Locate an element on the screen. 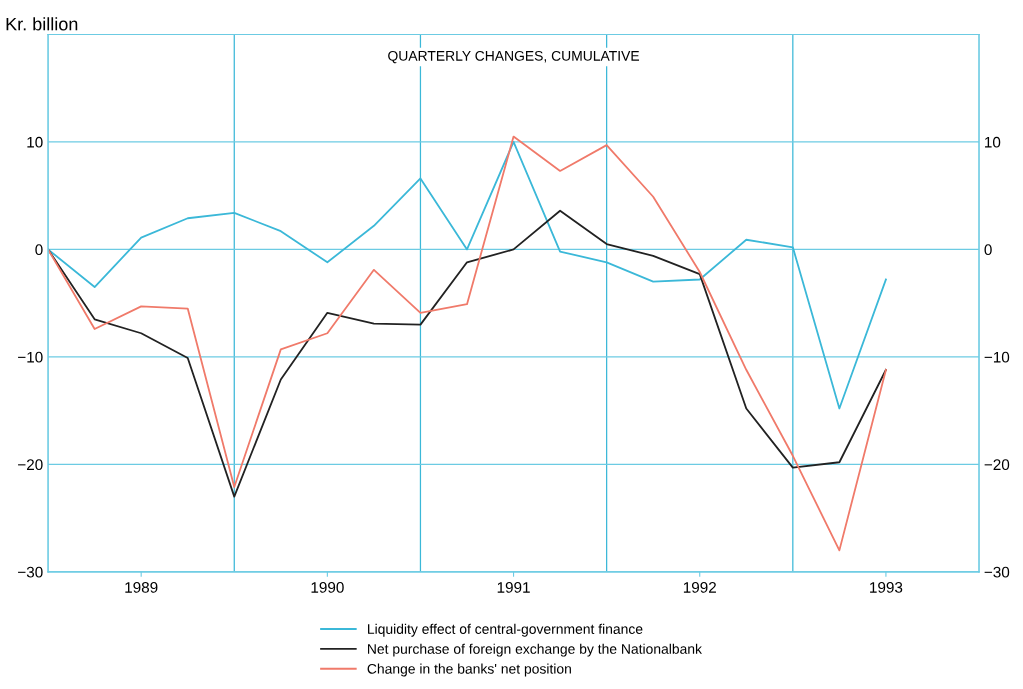 Image resolution: width=1023 pixels, height=689 pixels. y-tick-label: −30 is located at coordinates (30, 572).